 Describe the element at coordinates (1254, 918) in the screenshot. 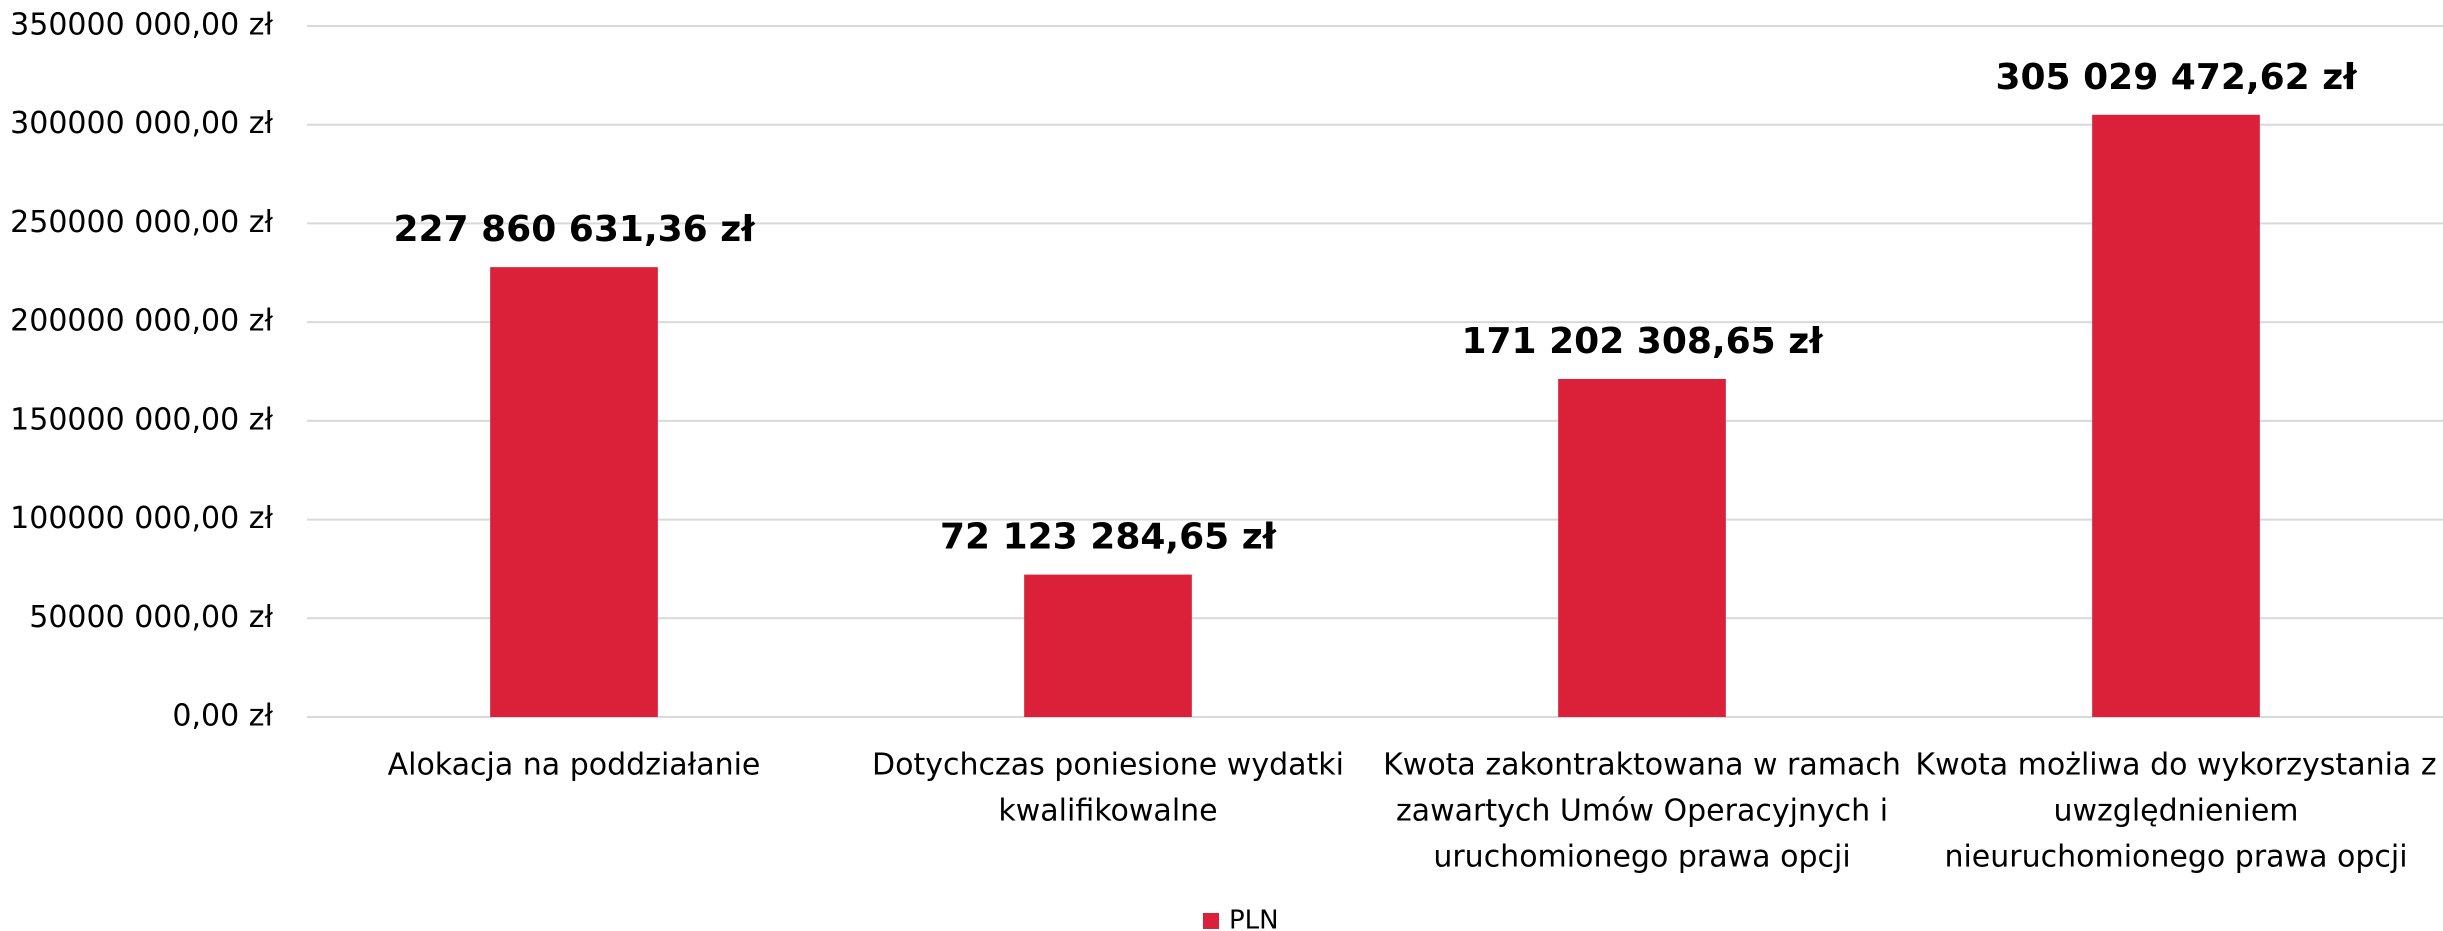

I see `legend-label: PLN` at that location.